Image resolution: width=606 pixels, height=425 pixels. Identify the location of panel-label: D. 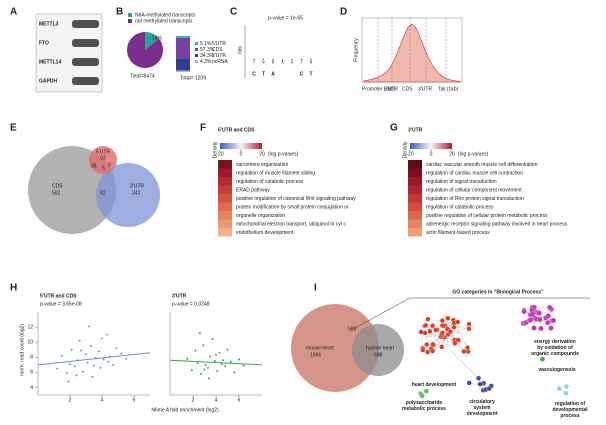
(343, 12).